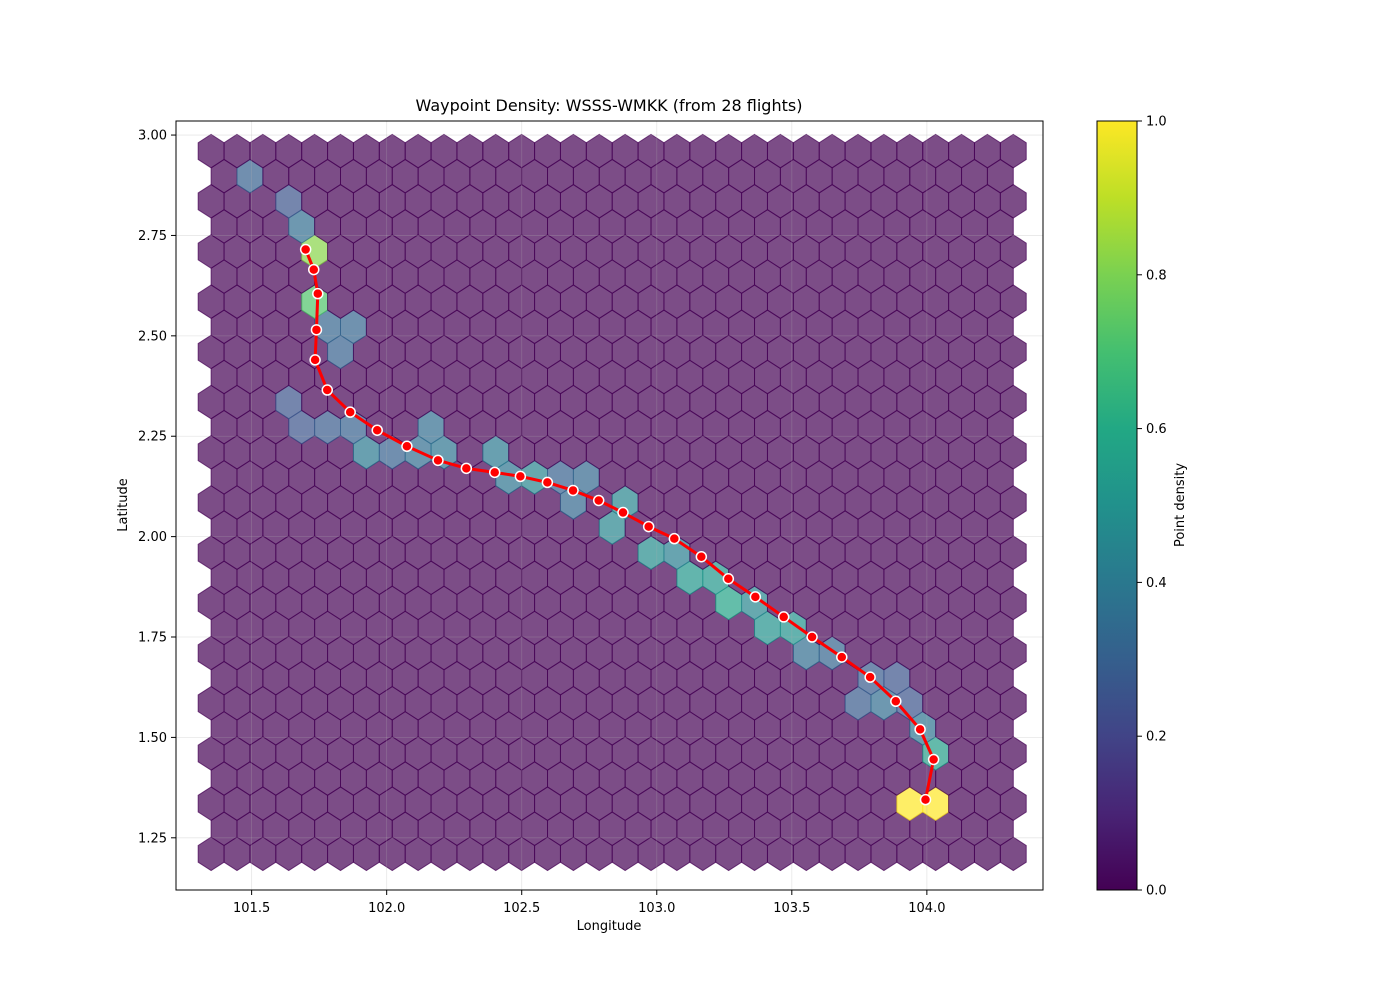 The image size is (1400, 1000). I want to click on y-tick-label: 1.50, so click(152, 738).